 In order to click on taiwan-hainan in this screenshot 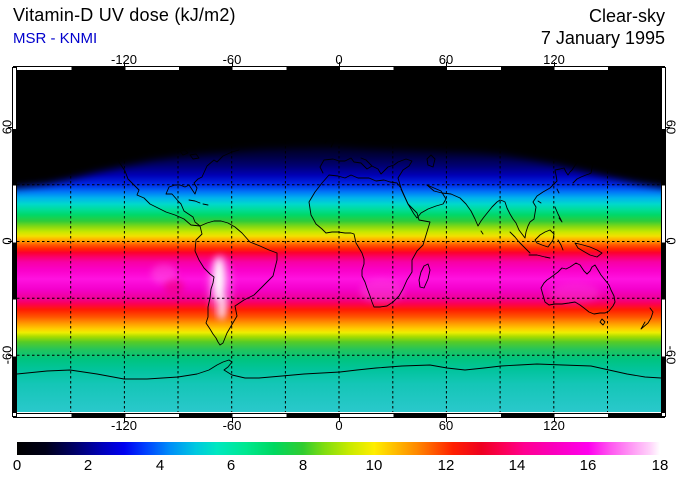, I will do `click(548, 196)`.